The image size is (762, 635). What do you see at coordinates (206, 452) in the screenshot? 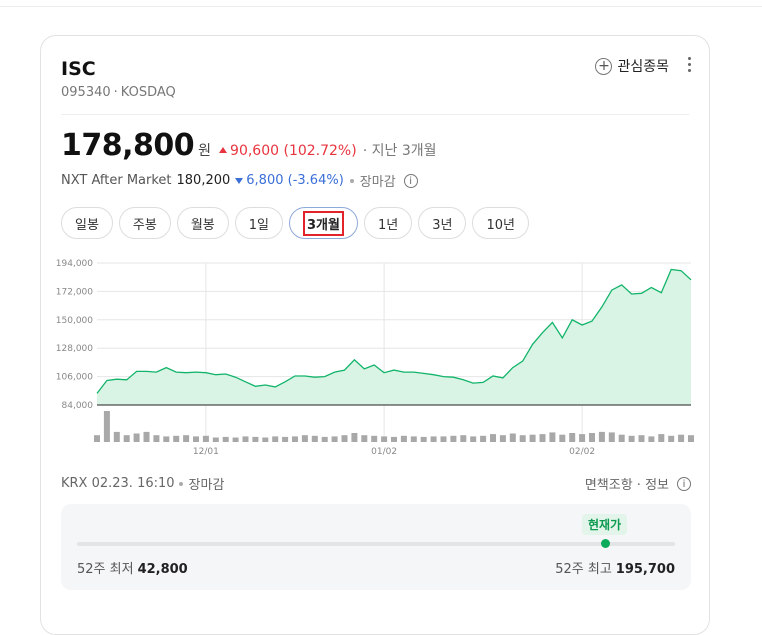
I see `x-tick-label: 12/01` at bounding box center [206, 452].